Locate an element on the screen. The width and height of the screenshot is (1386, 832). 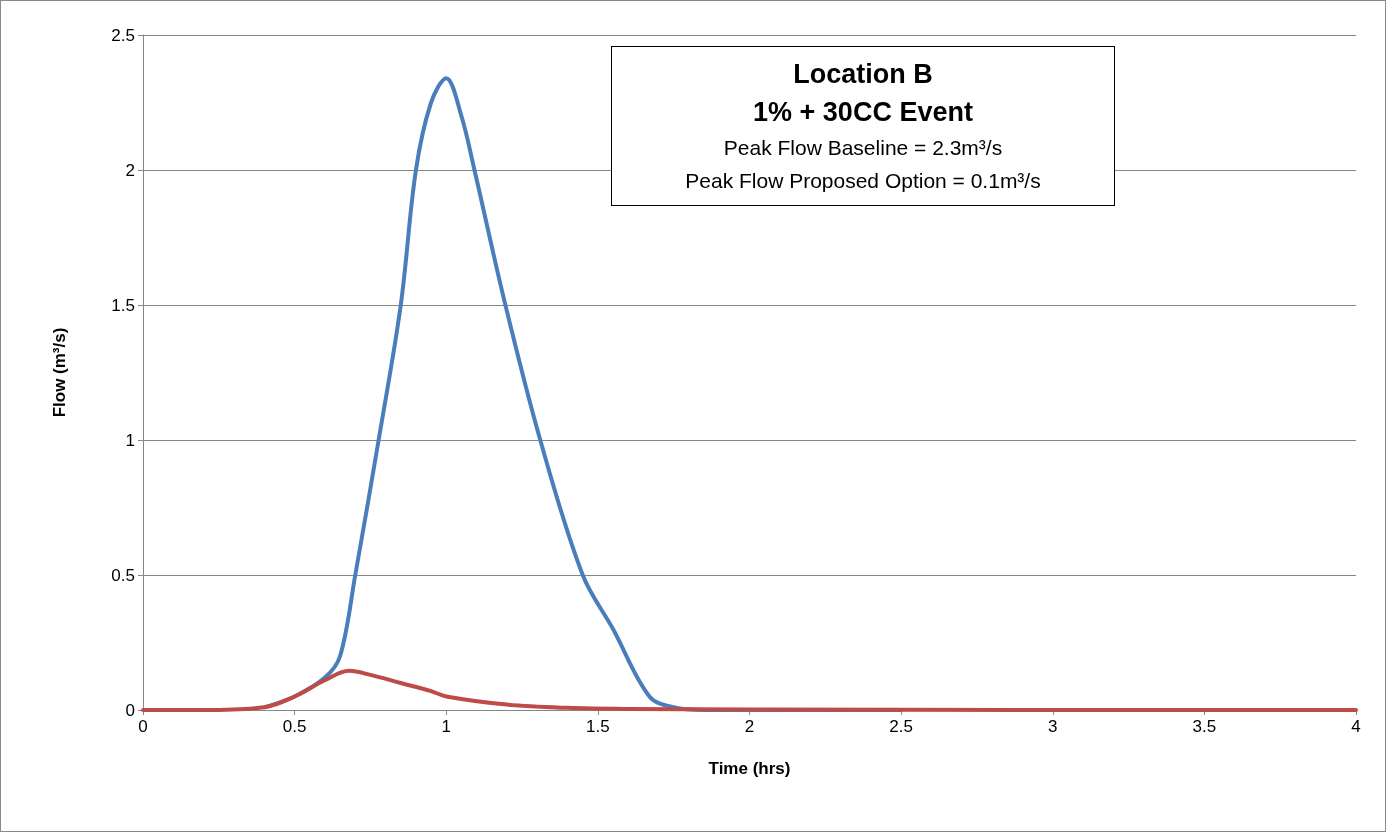
y-tick-label: 2.5 is located at coordinates (123, 35).